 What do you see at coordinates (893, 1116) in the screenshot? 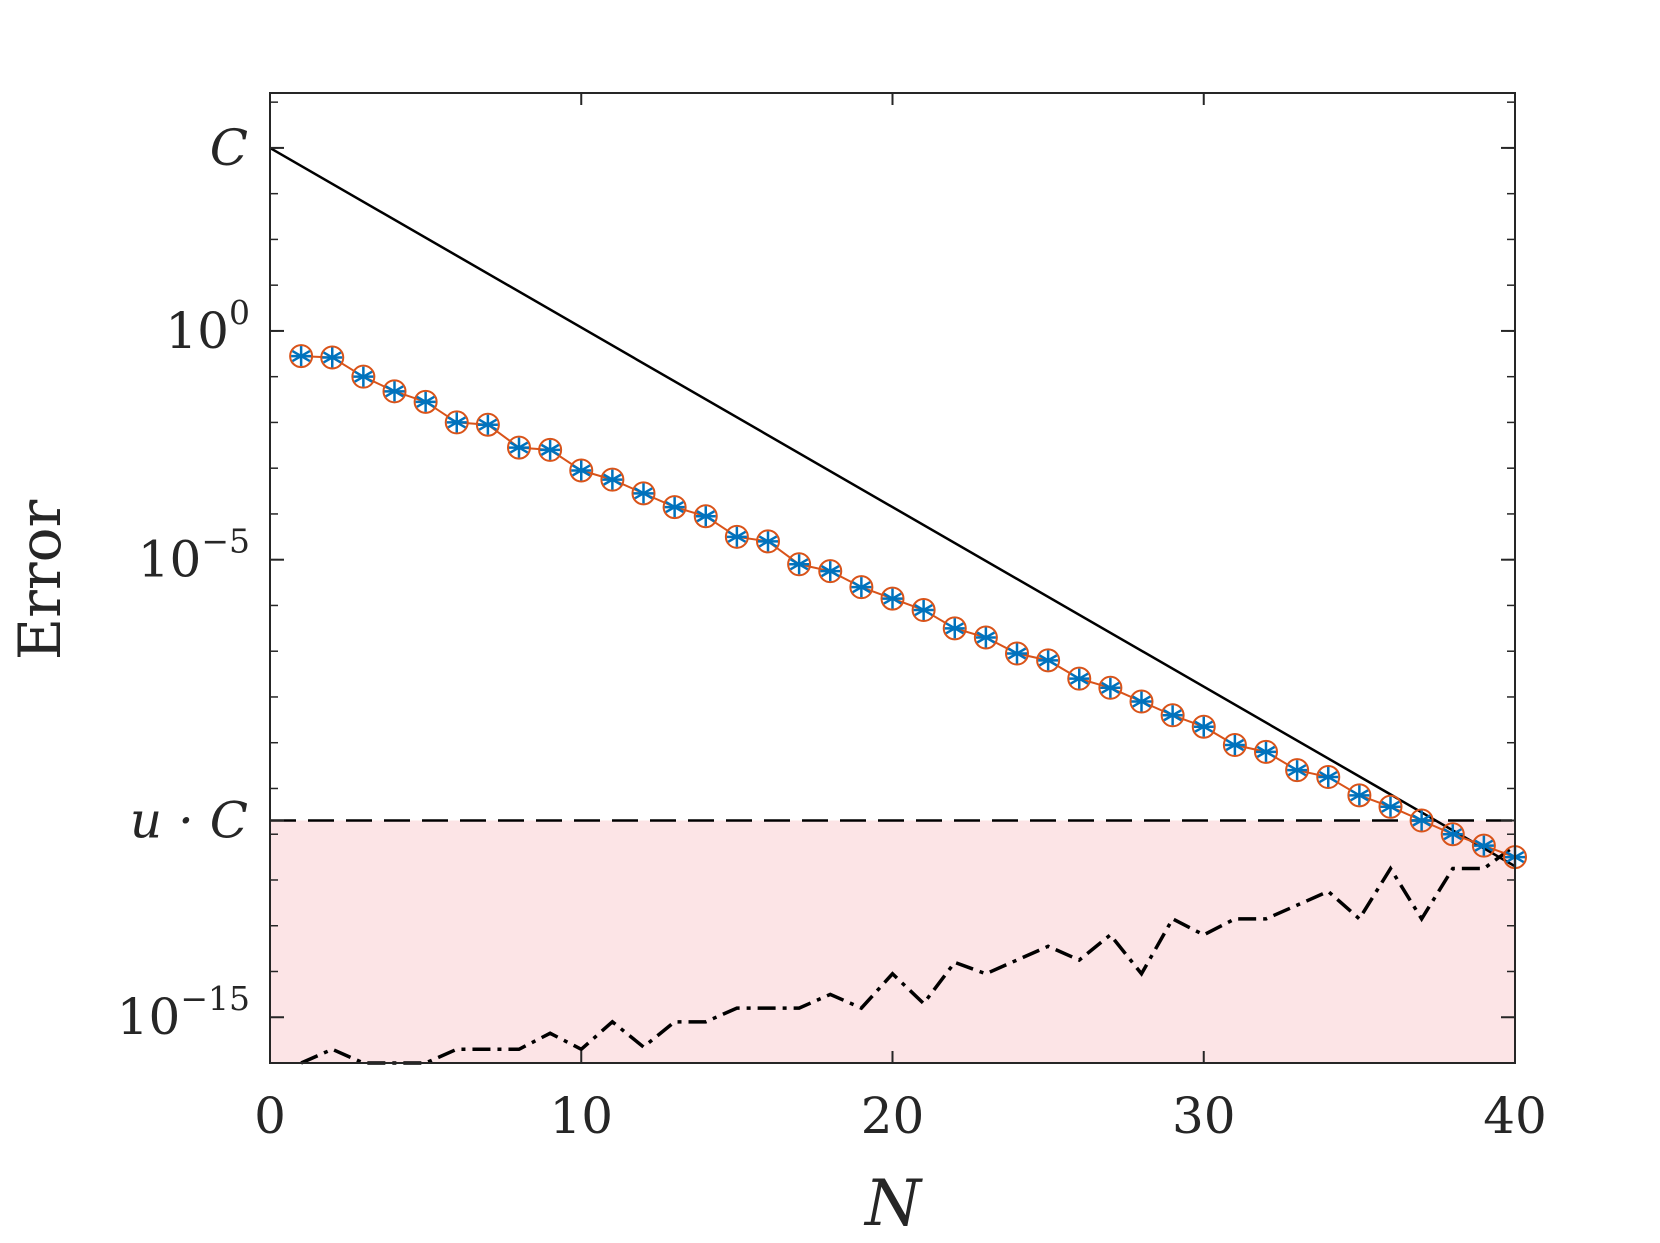
I see `x-tick-label: 20` at bounding box center [893, 1116].